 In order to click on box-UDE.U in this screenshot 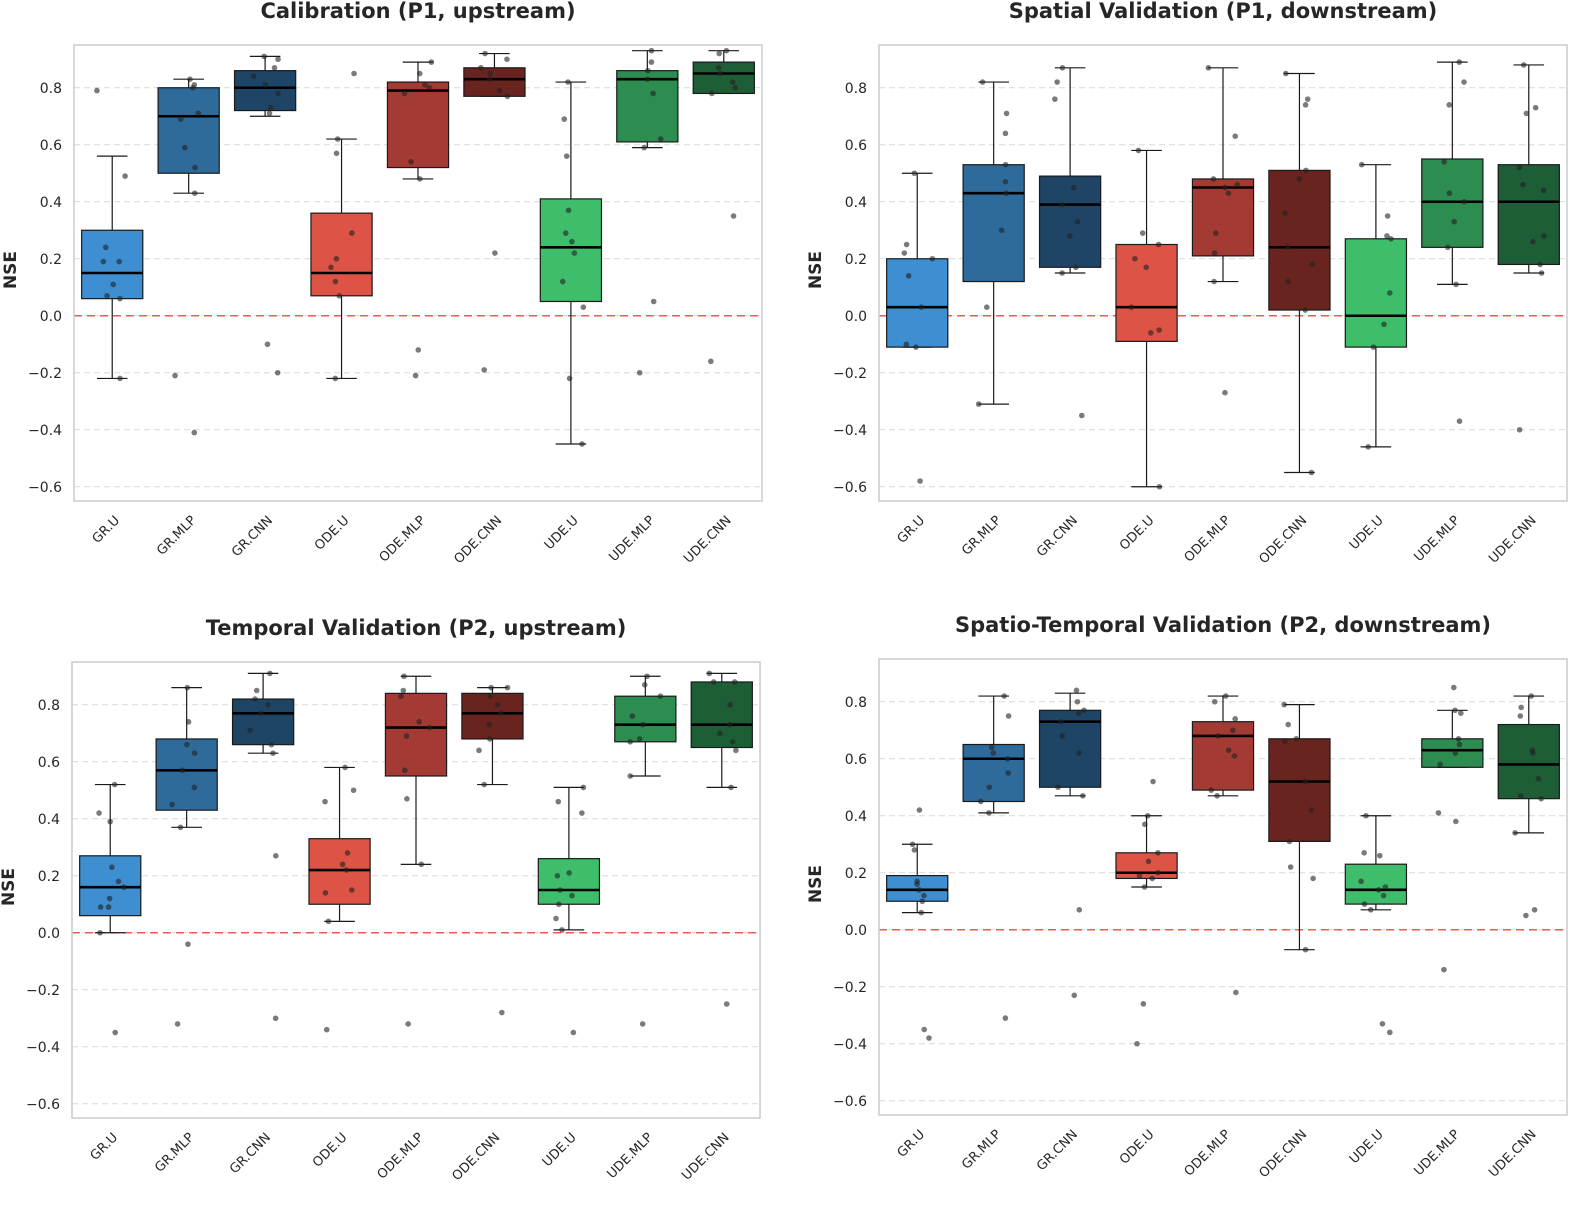, I will do `click(571, 263)`.